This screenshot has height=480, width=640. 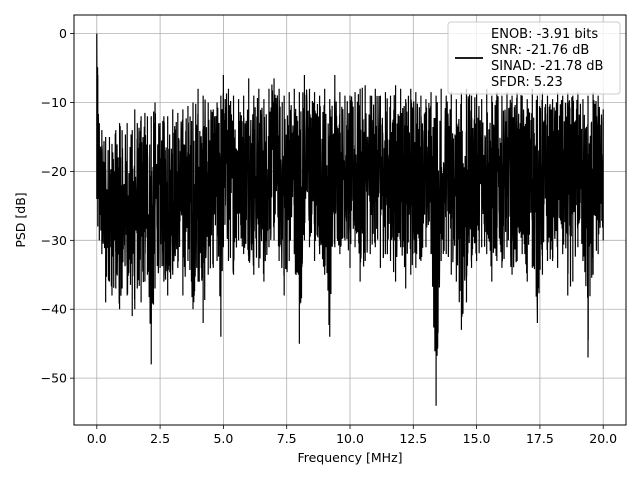 What do you see at coordinates (54, 309) in the screenshot?
I see `y-tick-label: −40` at bounding box center [54, 309].